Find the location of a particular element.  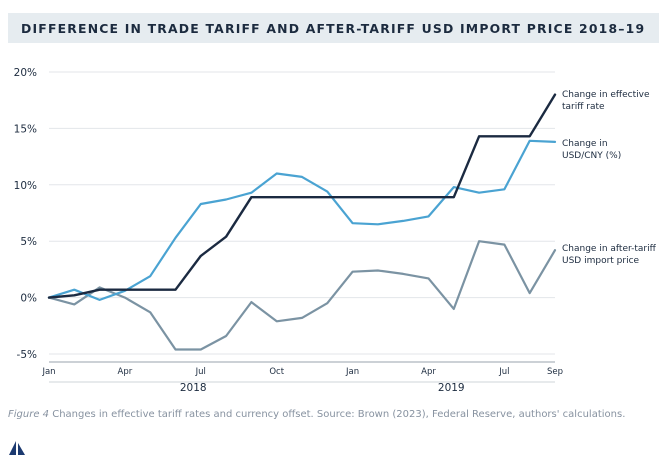

series-label: USD import price is located at coordinates (601, 261).